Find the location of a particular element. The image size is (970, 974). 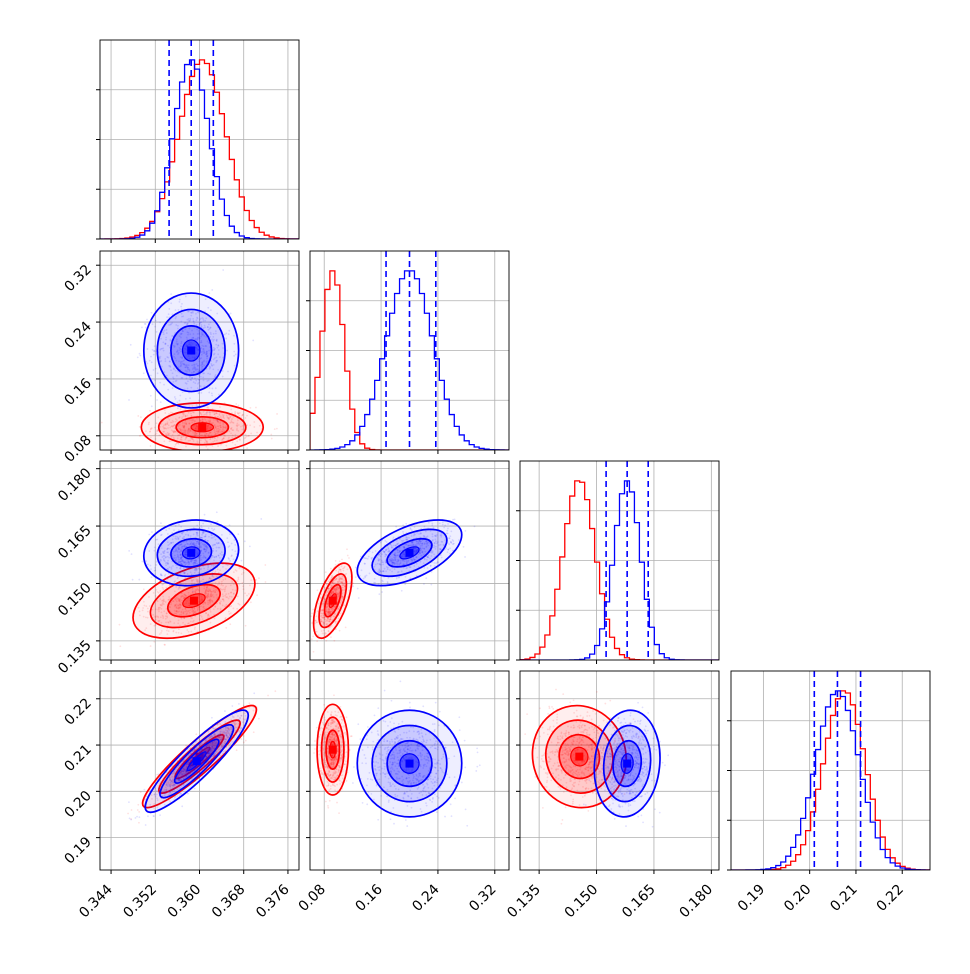

y-tick-label: 0.150 is located at coordinates (75, 600).